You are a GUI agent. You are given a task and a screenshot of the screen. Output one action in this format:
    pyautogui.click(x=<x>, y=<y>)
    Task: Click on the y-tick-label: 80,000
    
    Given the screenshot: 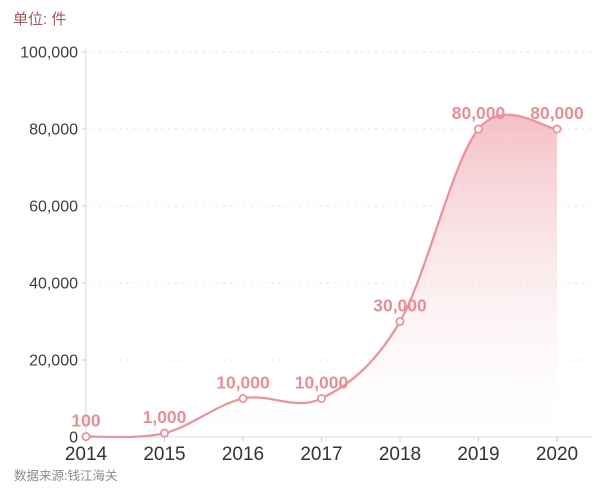 What is the action you would take?
    pyautogui.click(x=53, y=130)
    